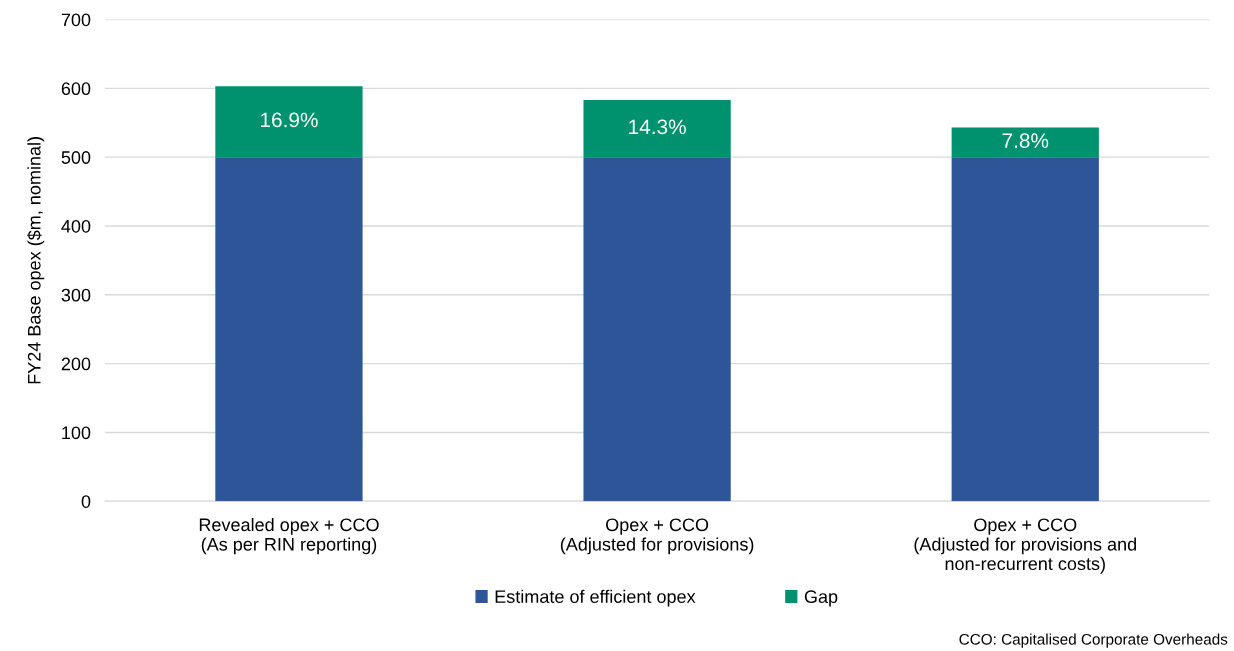 The image size is (1234, 651). What do you see at coordinates (76, 364) in the screenshot?
I see `y-tick-label: 200` at bounding box center [76, 364].